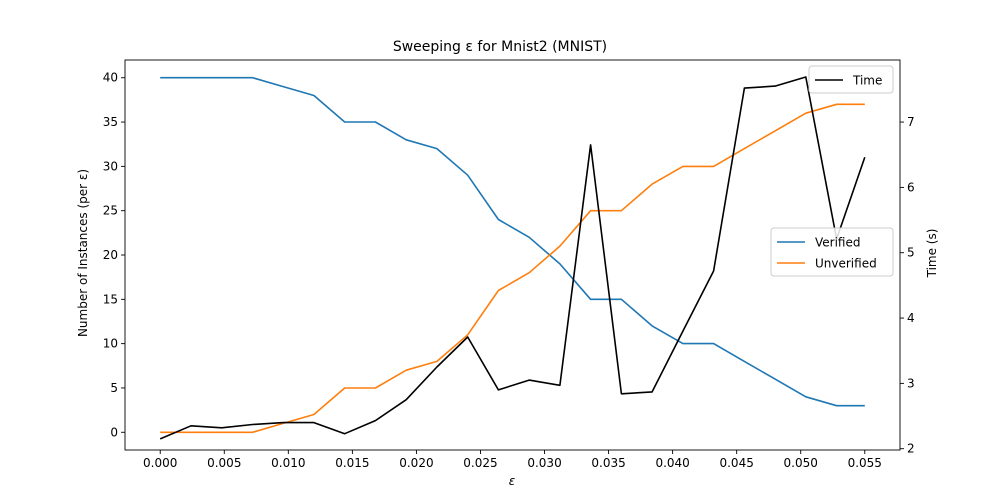  What do you see at coordinates (865, 463) in the screenshot?
I see `x-tick-label: 0.055` at bounding box center [865, 463].